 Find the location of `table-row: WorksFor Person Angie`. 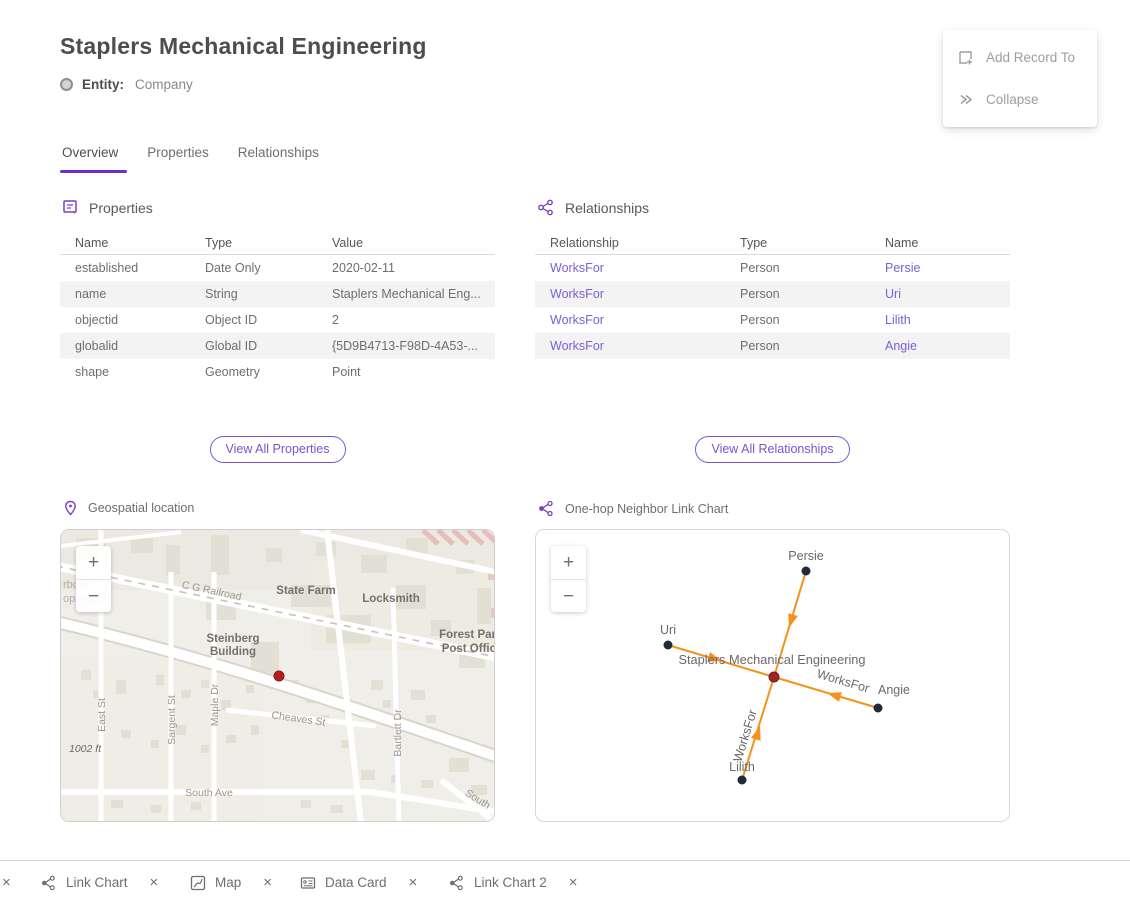

table-row: WorksFor Person Angie is located at coordinates (772, 346).